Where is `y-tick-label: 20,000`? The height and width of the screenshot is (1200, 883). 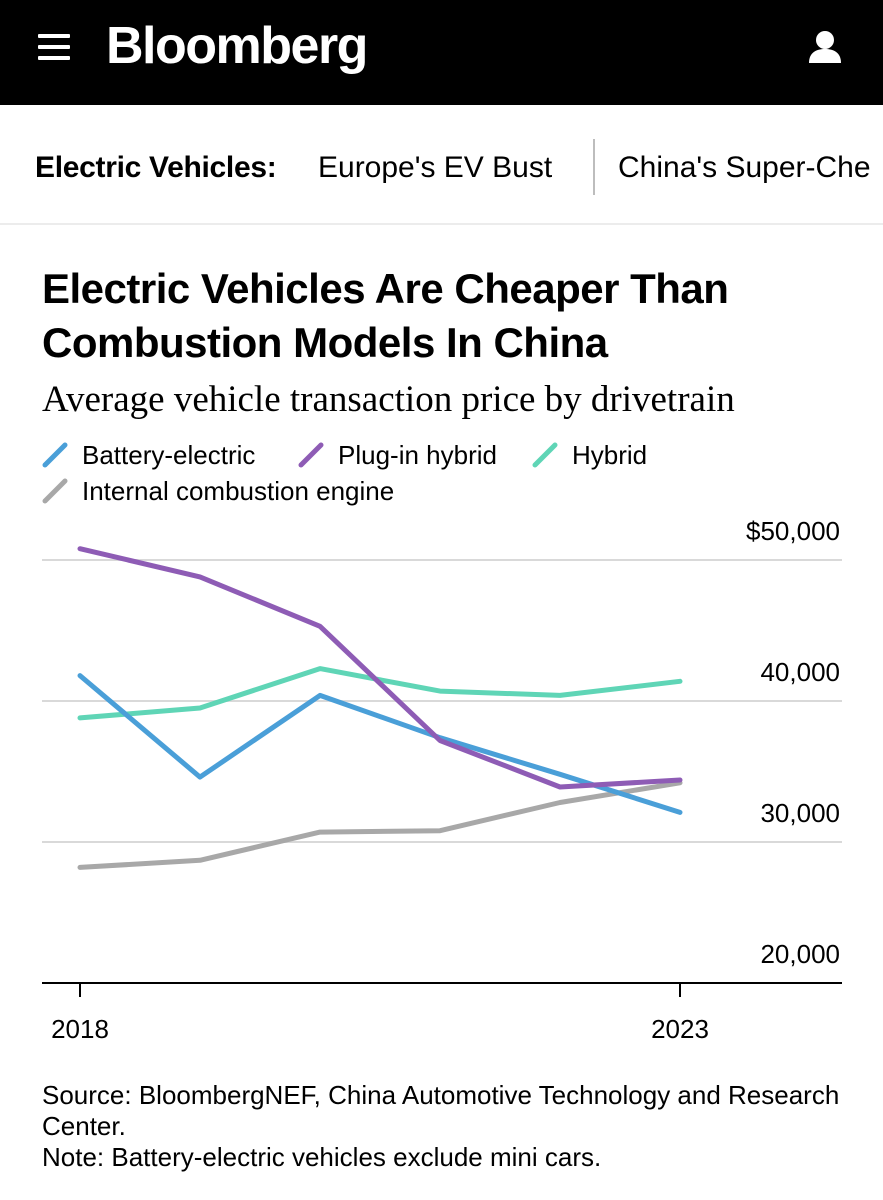
y-tick-label: 20,000 is located at coordinates (800, 954).